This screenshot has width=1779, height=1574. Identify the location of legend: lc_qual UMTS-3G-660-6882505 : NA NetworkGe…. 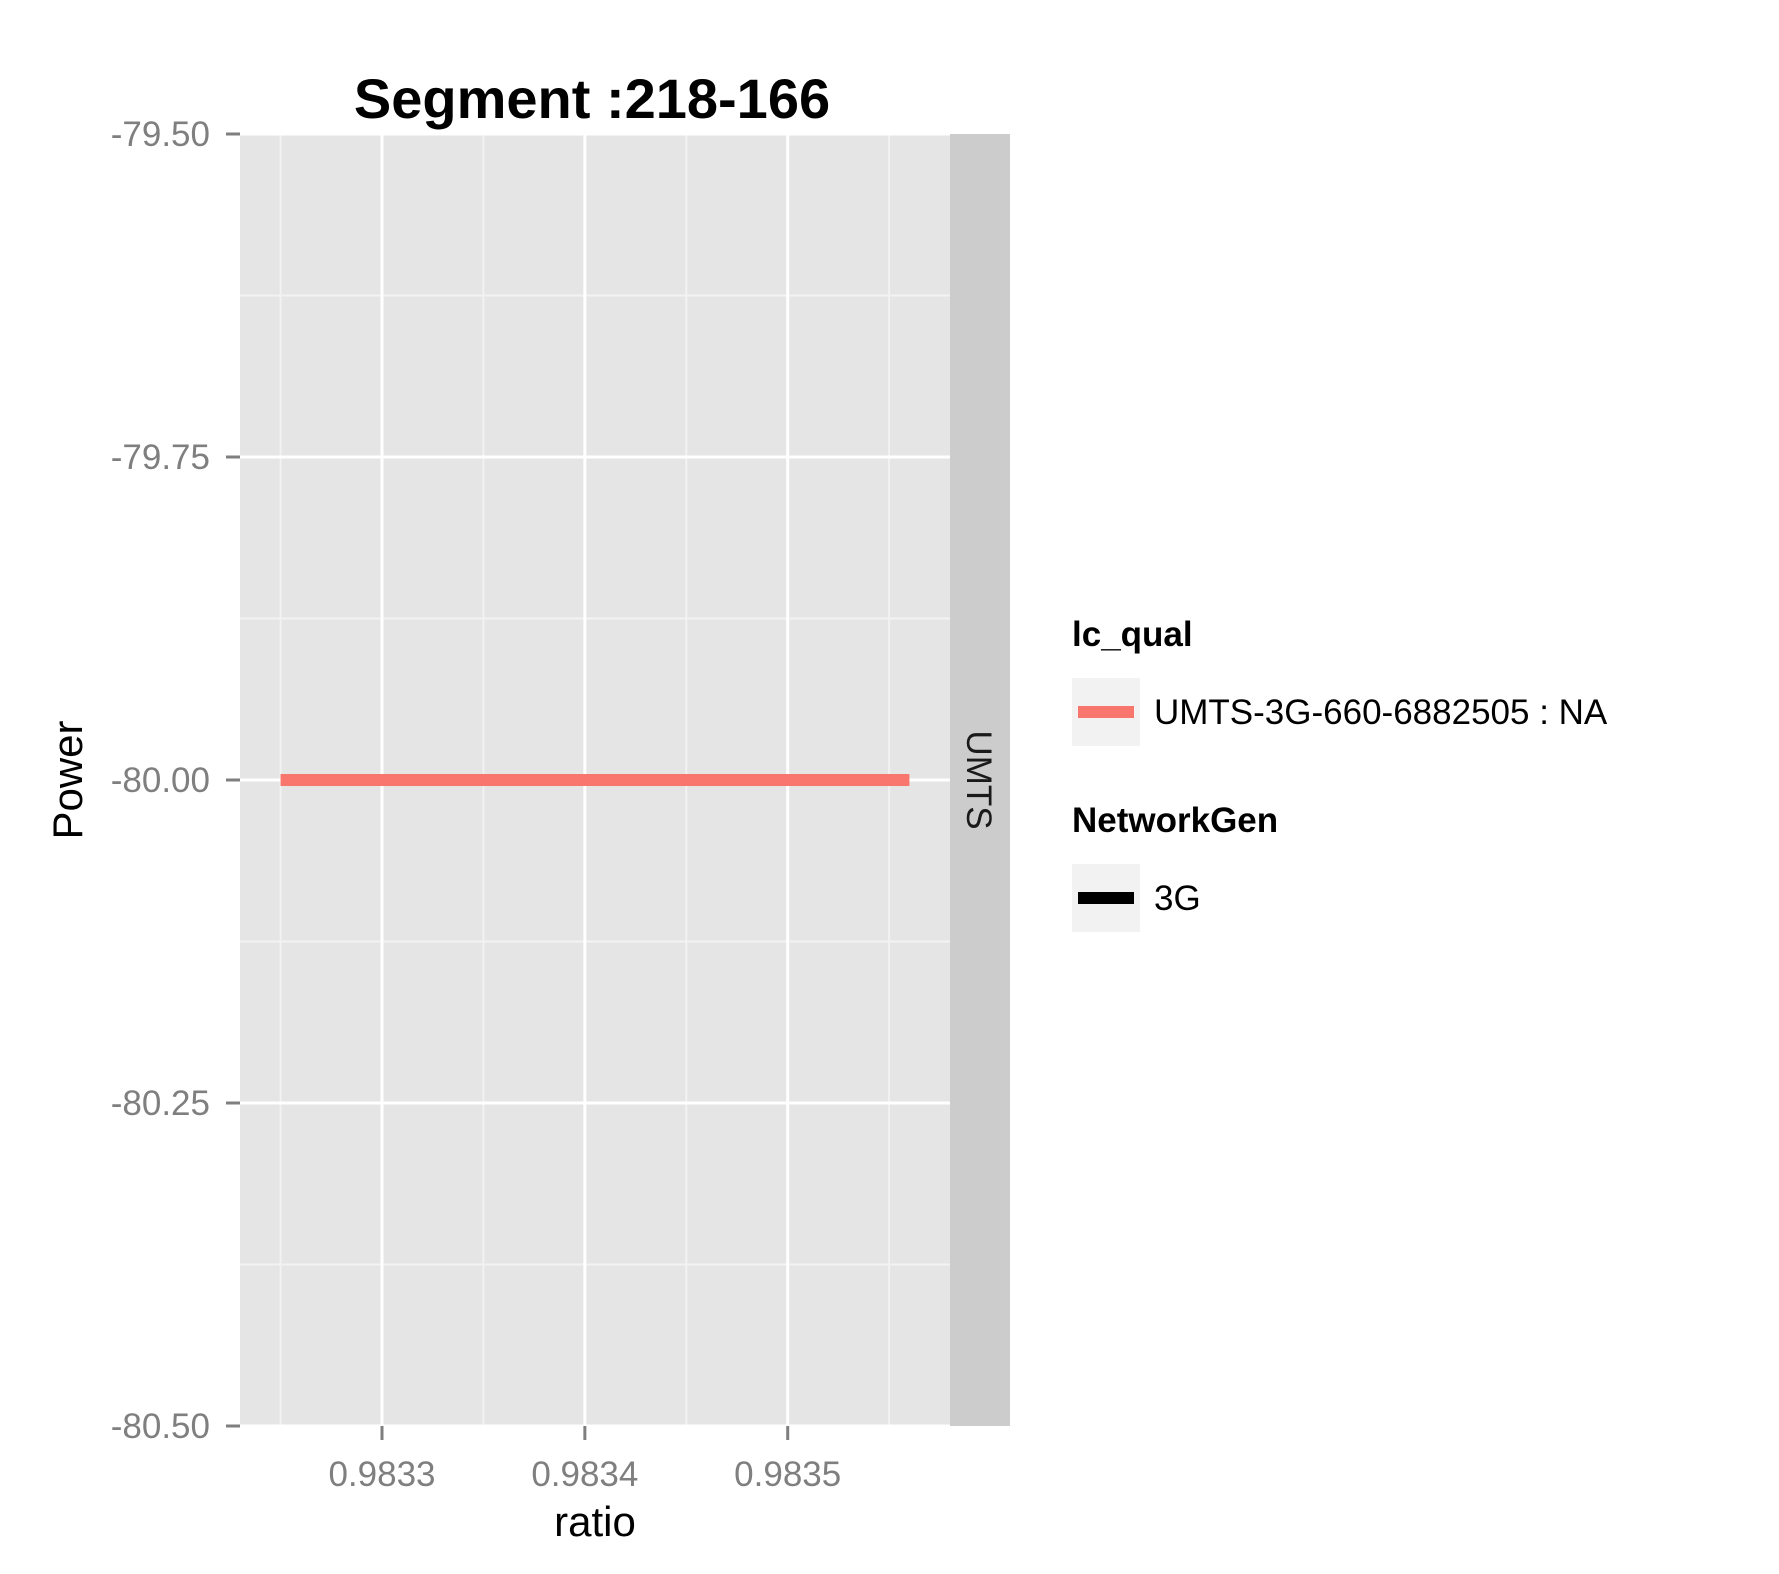
(1340, 773).